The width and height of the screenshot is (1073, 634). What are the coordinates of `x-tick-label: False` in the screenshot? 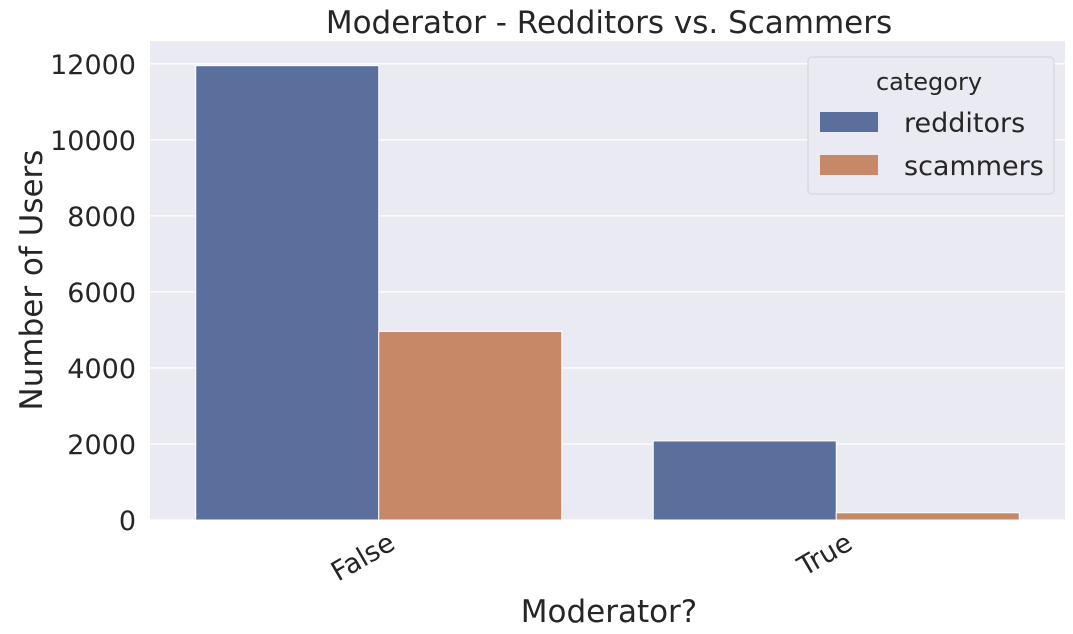 It's located at (363, 557).